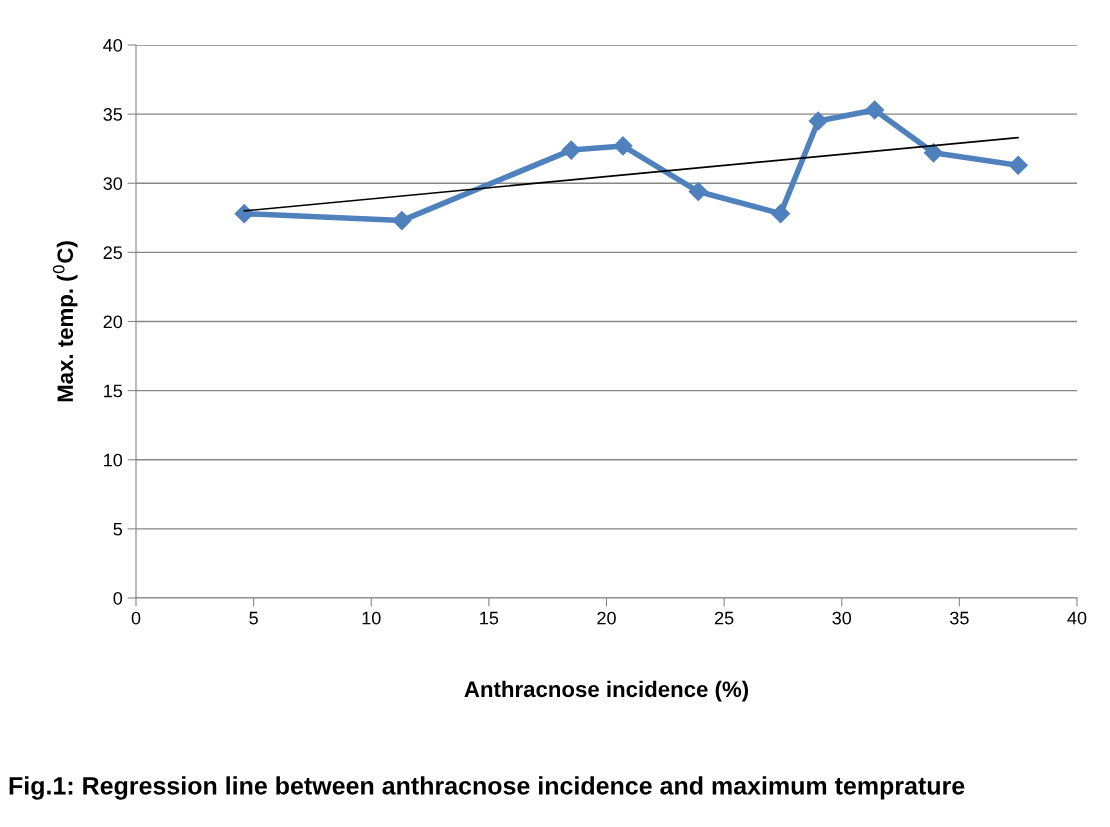 This screenshot has width=1110, height=827. I want to click on x-tick-label: 0, so click(136, 618).